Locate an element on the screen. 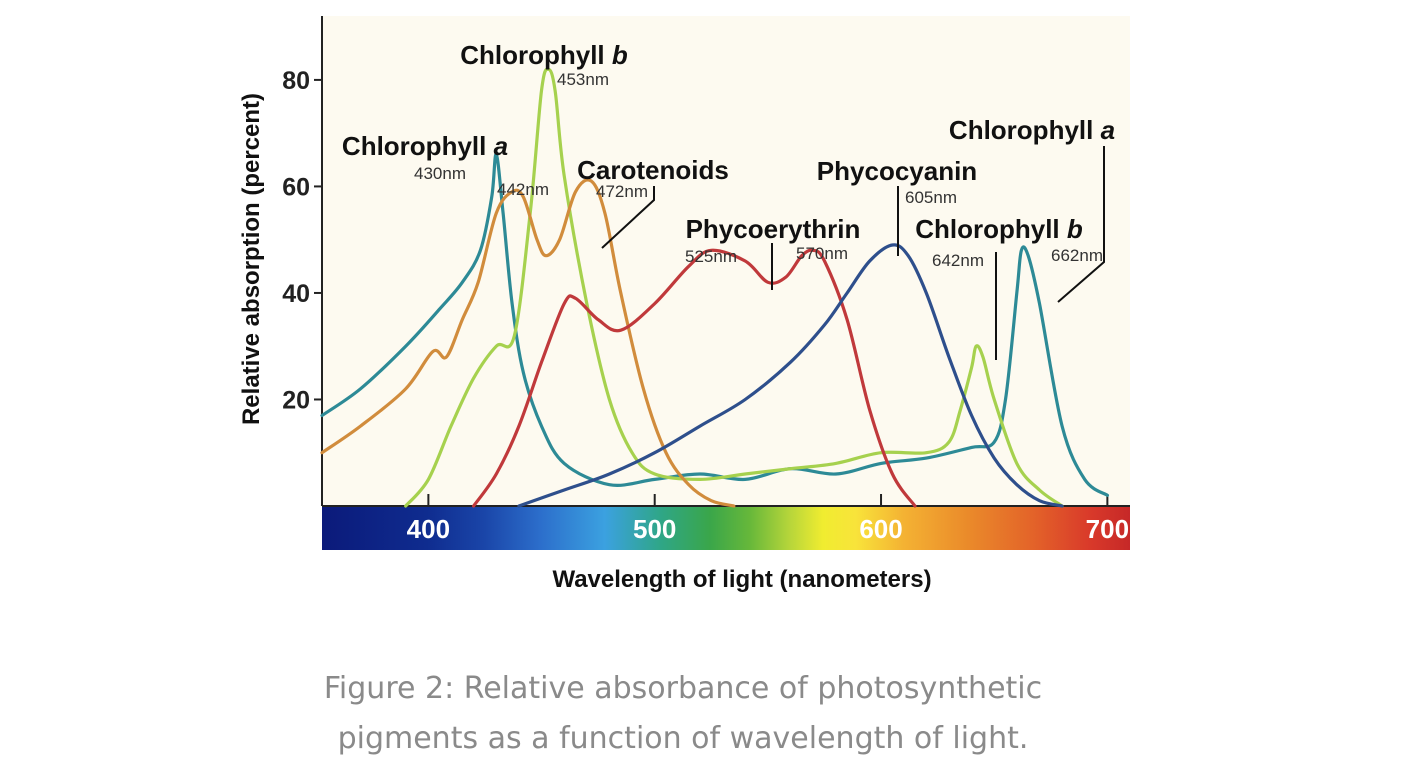  peak-wavelength-label: 430nm is located at coordinates (440, 173).